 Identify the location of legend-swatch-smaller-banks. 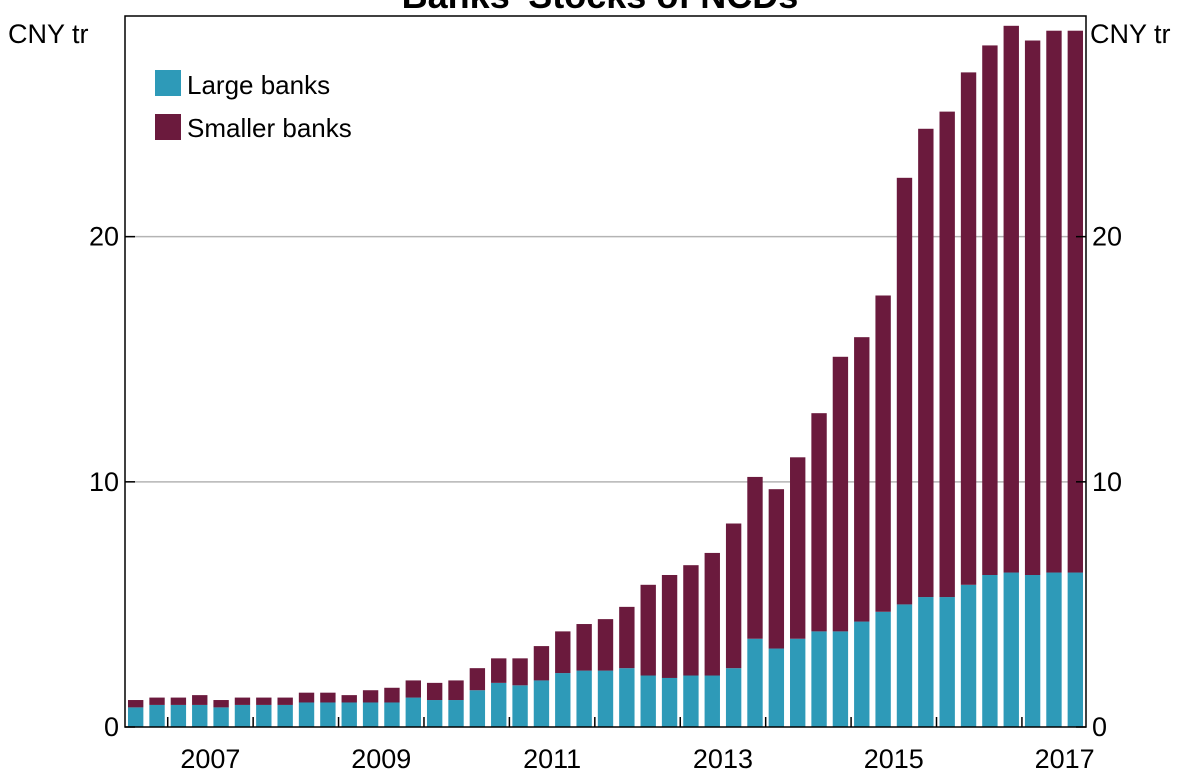
(168, 127).